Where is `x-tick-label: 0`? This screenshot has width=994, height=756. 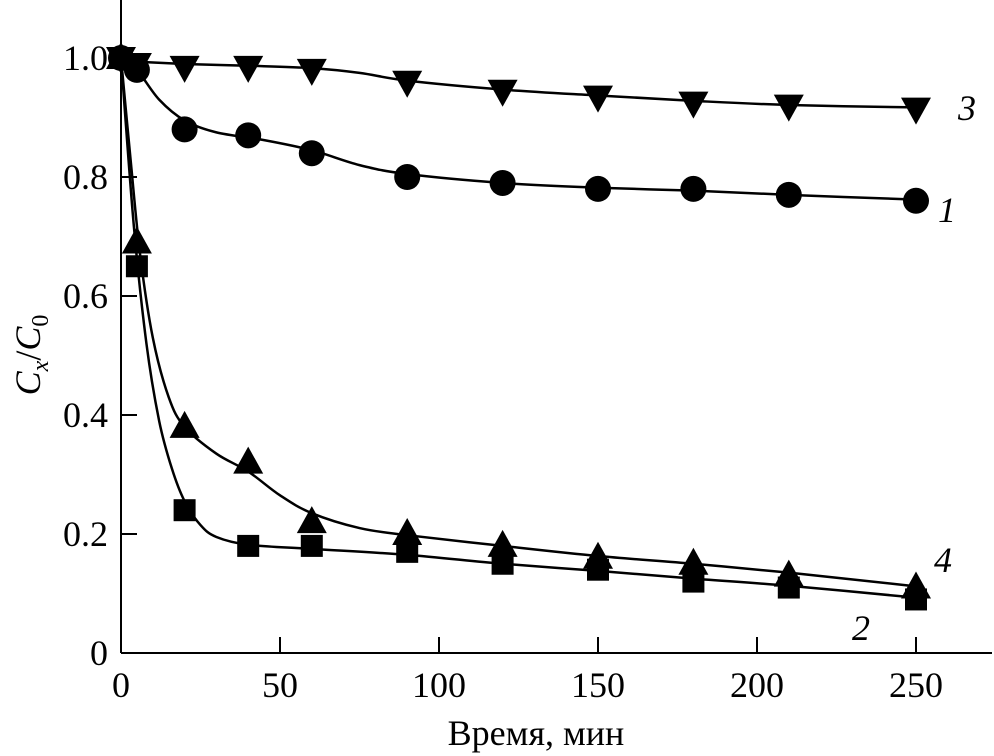 x-tick-label: 0 is located at coordinates (121, 685).